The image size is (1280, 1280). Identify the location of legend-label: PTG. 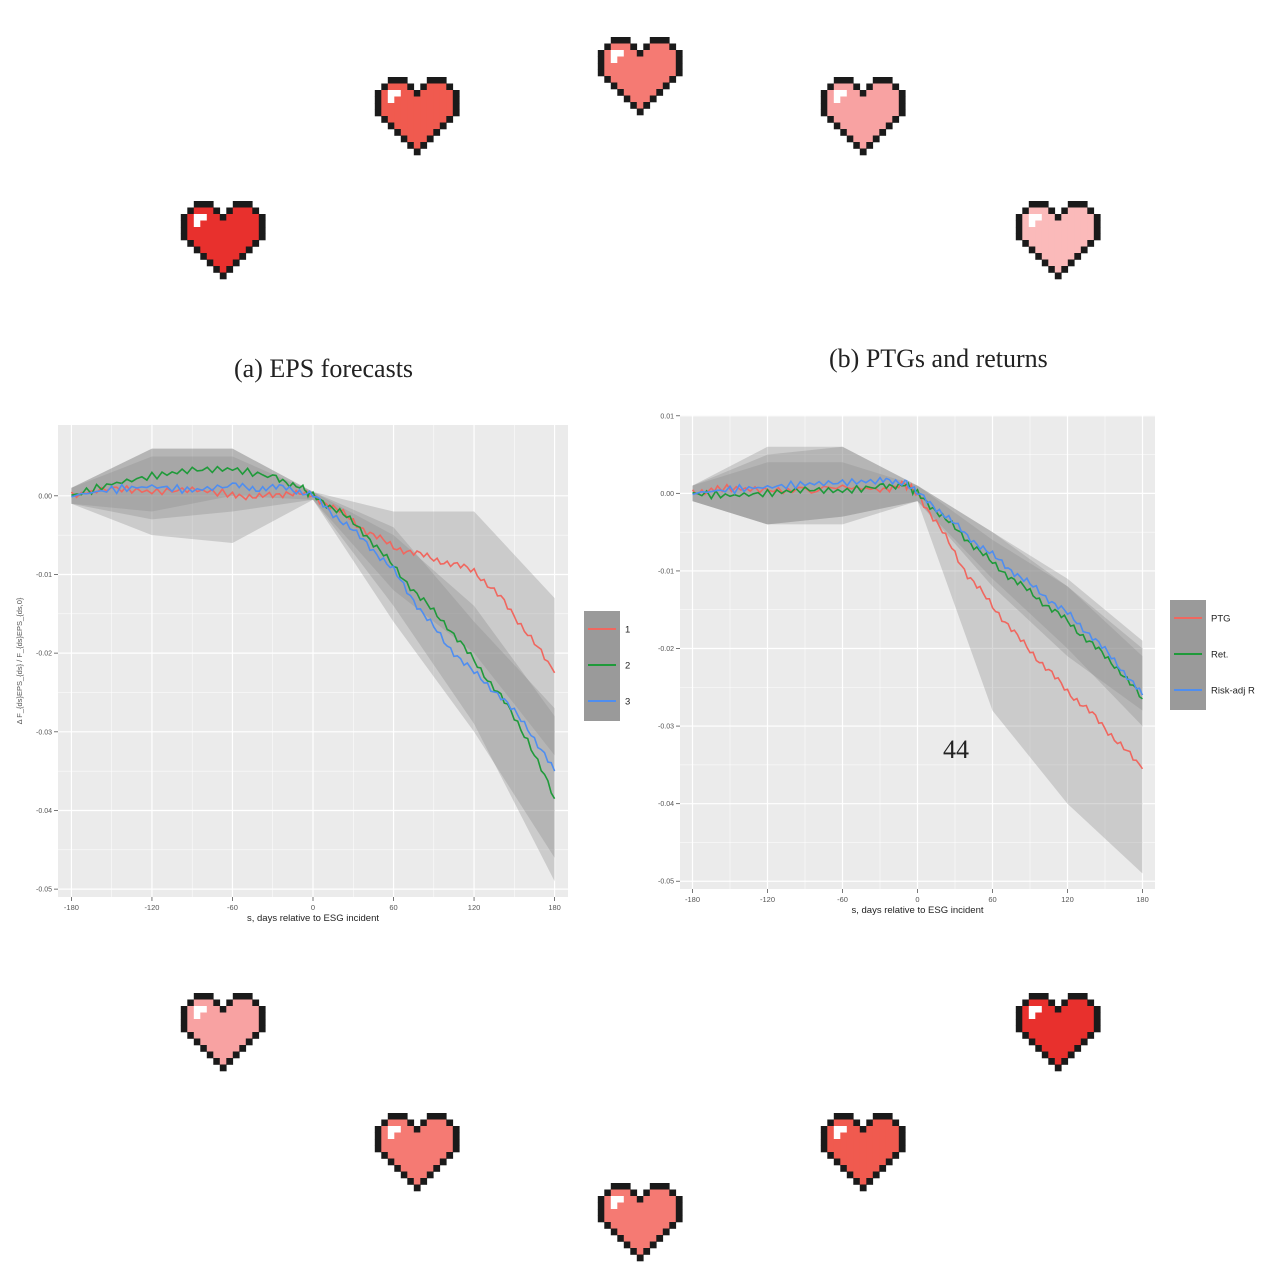
(1221, 619).